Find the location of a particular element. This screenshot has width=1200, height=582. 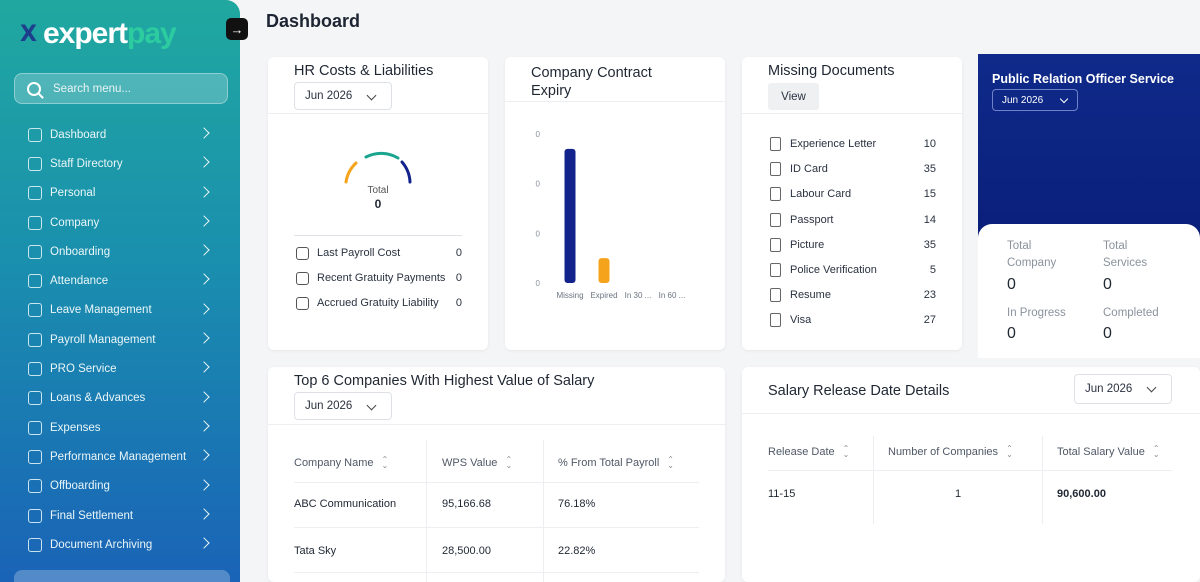

table-cell: Tata Sky is located at coordinates (315, 551).